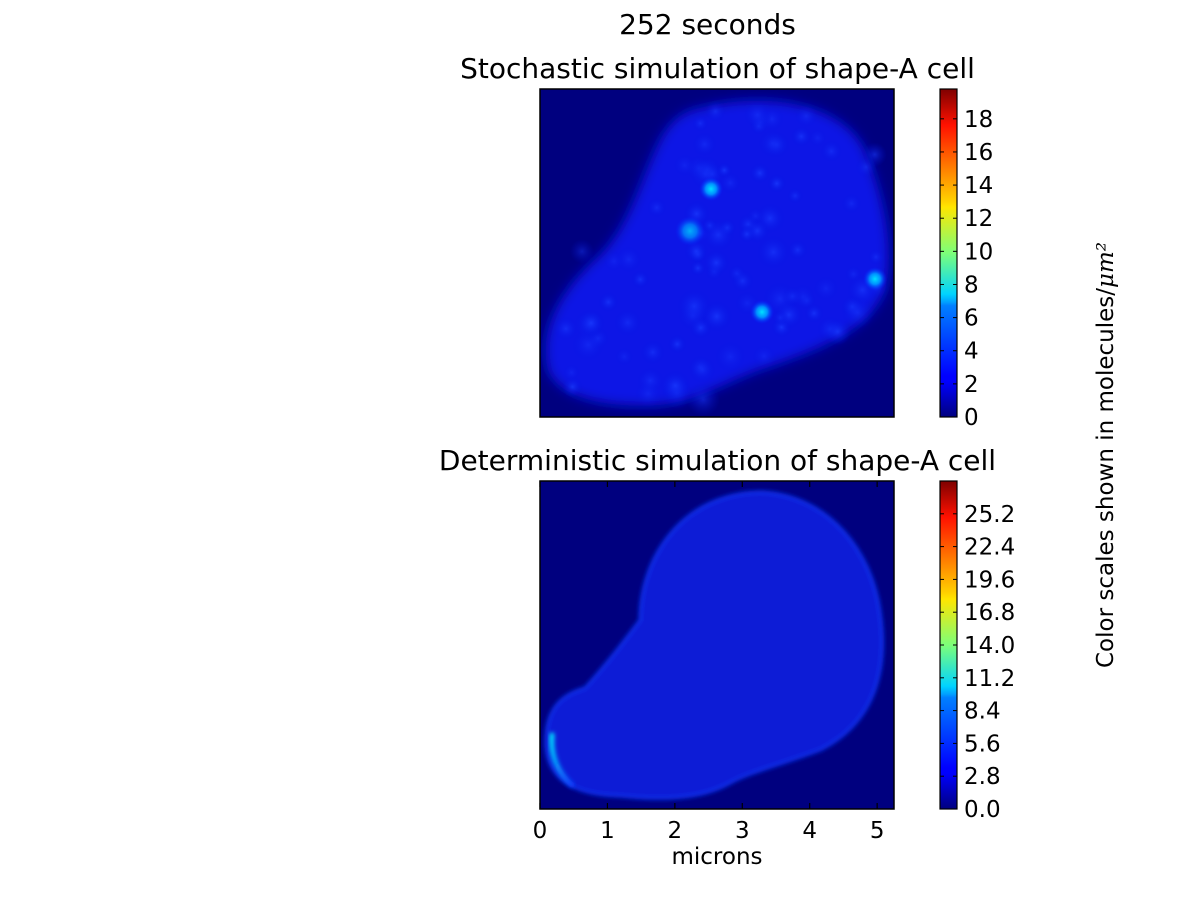  Describe the element at coordinates (978, 219) in the screenshot. I see `colorbar-tick-label: 12` at that location.